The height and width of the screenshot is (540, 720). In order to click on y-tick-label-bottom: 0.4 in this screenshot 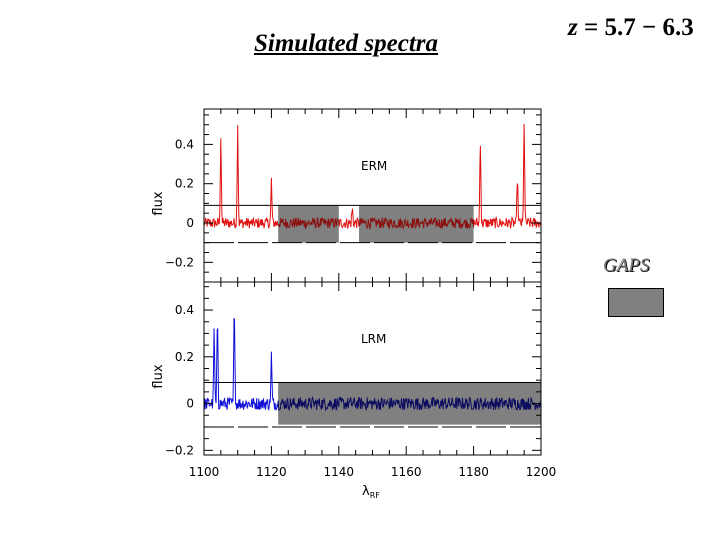, I will do `click(184, 310)`.